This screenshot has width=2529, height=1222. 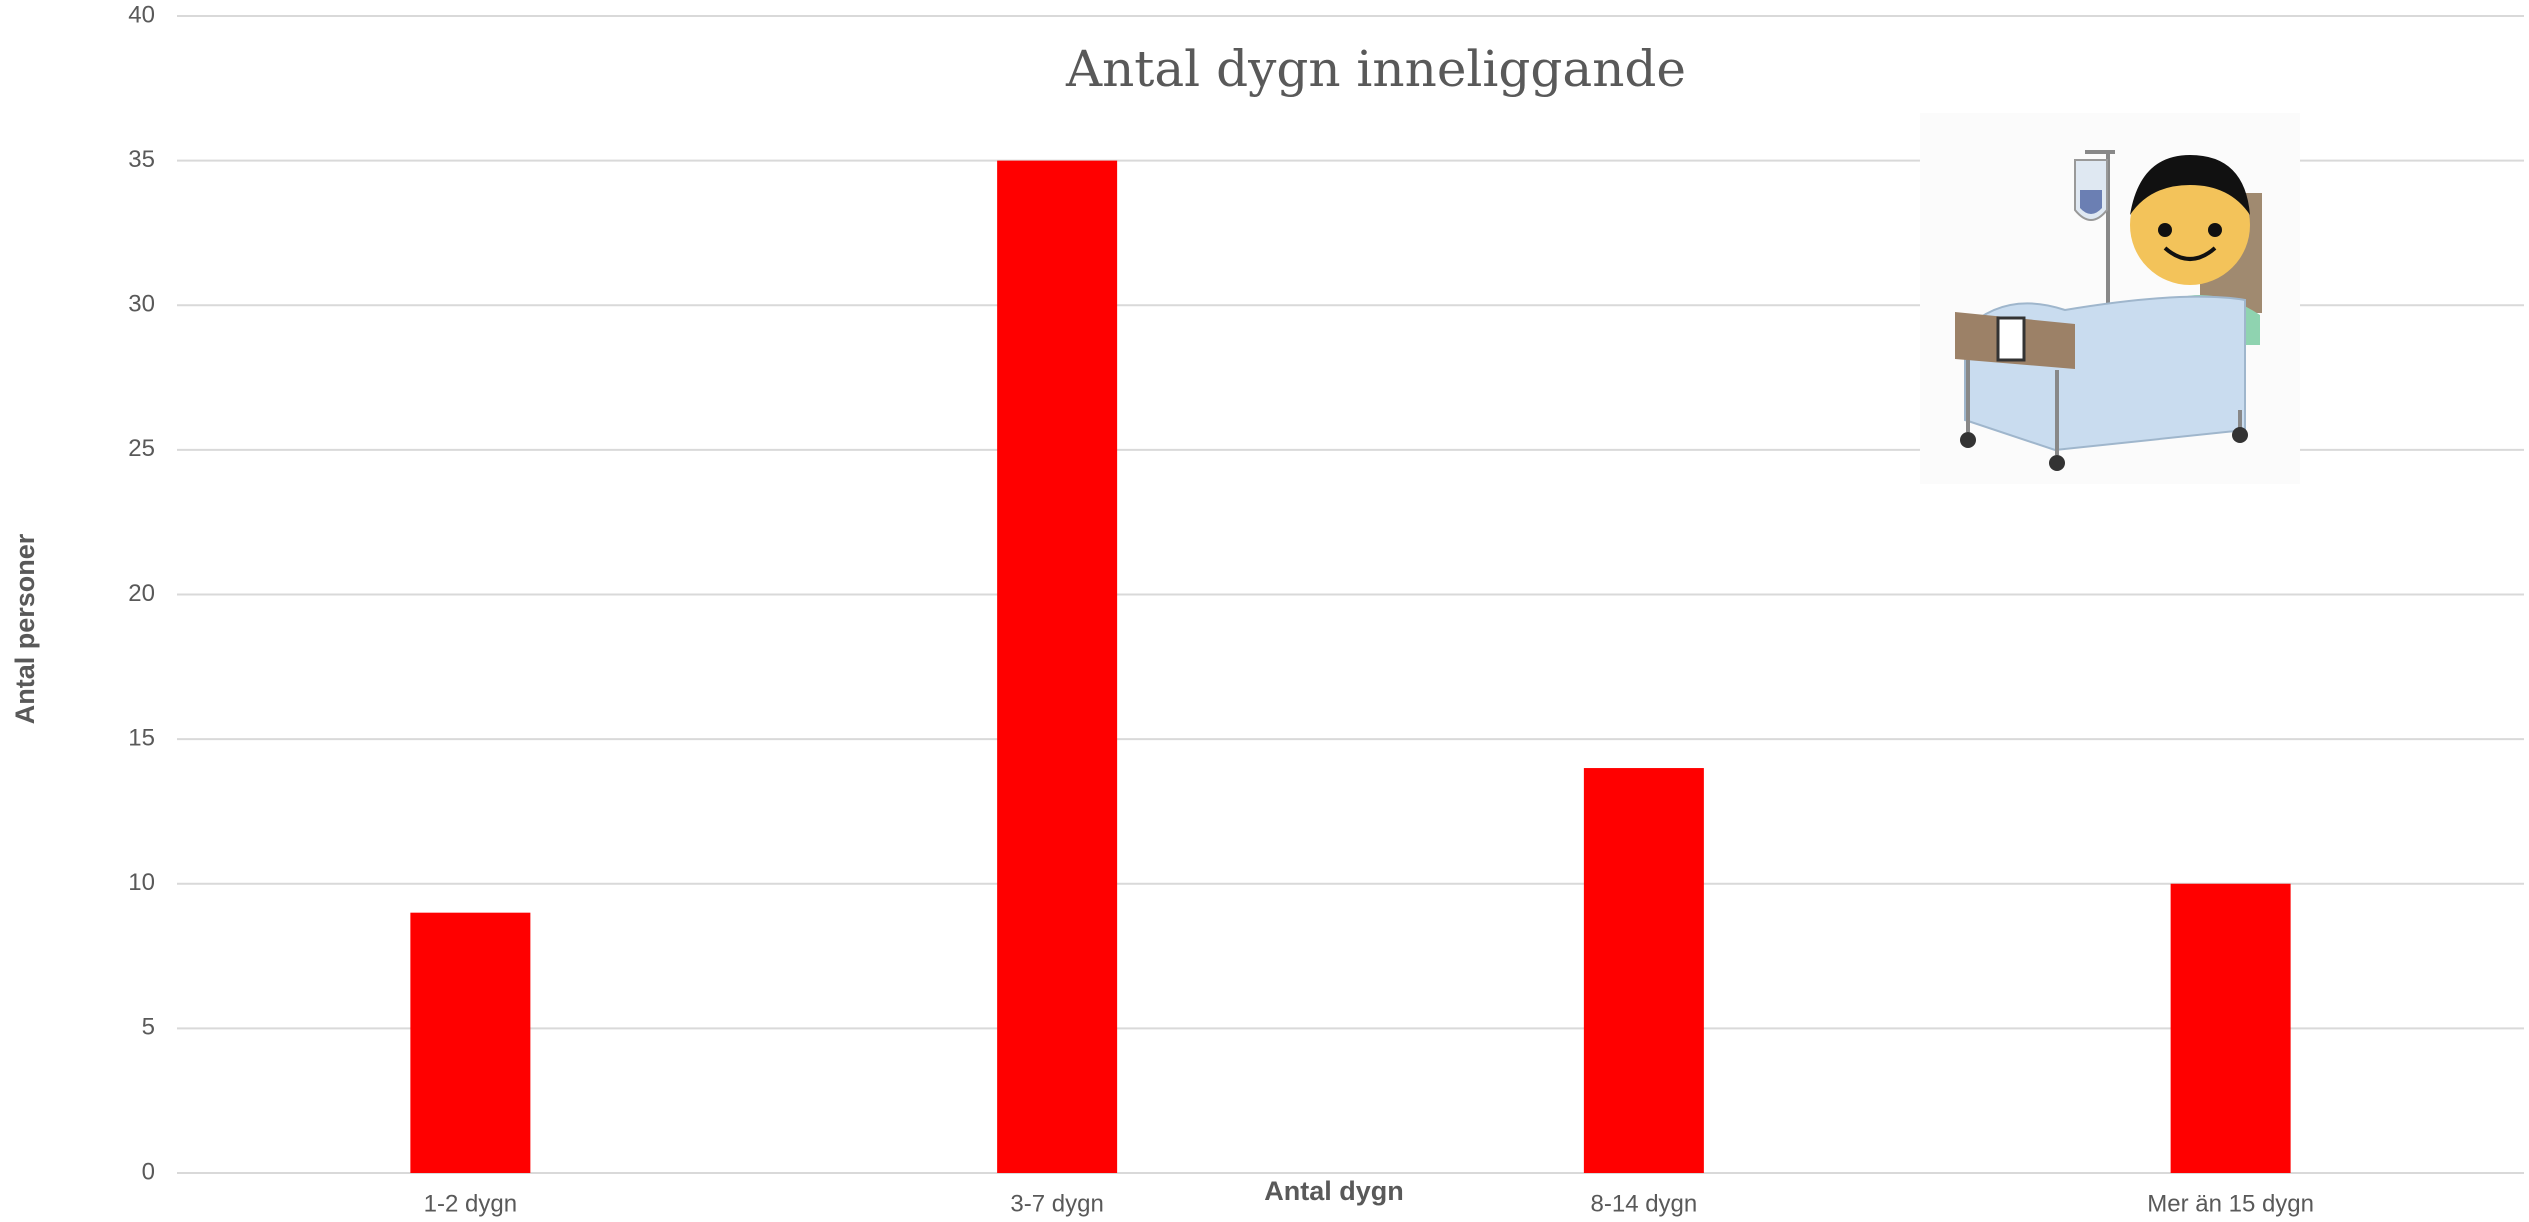 What do you see at coordinates (1375, 69) in the screenshot?
I see `chart-title: Antal dygn inneliggande` at bounding box center [1375, 69].